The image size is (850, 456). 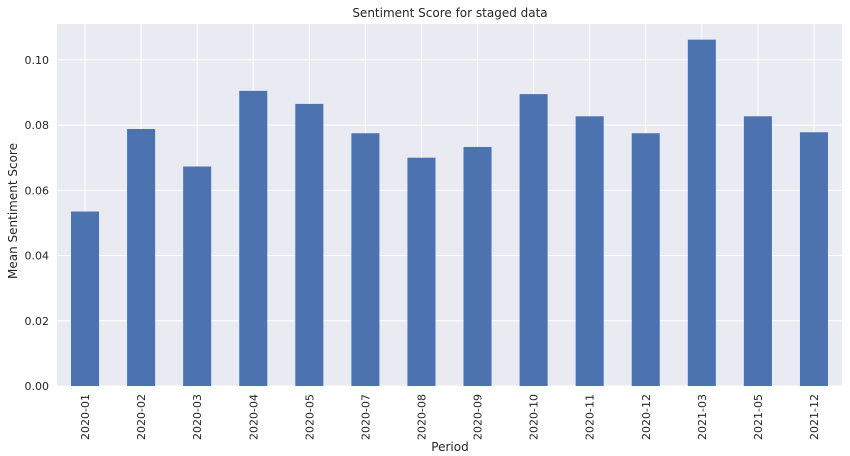 I want to click on x-tick-label: 2020-01, so click(x=85, y=417).